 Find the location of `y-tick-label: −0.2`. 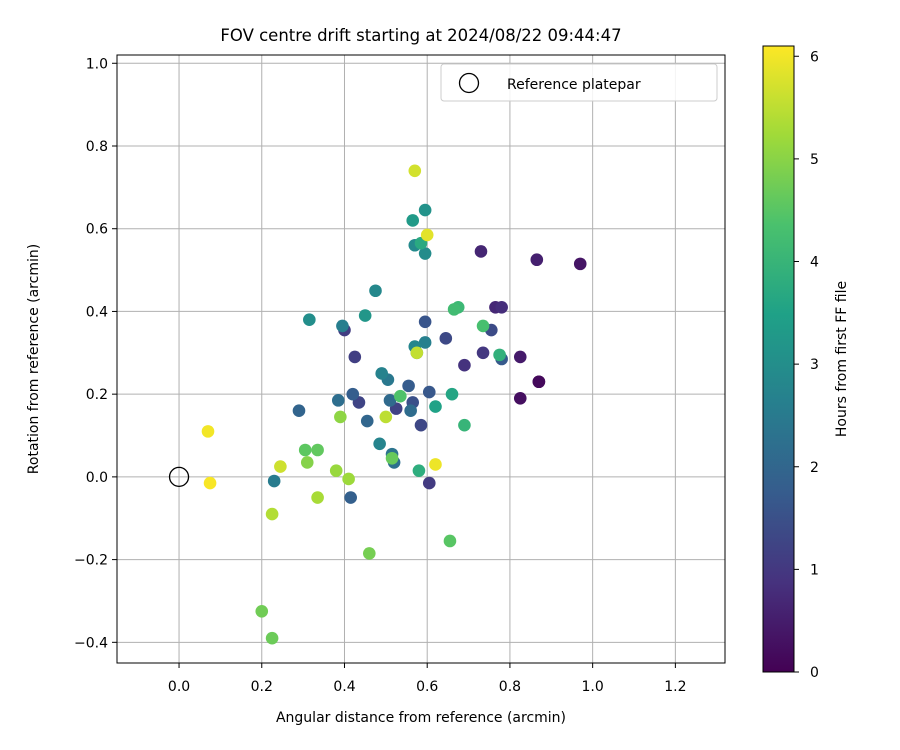

y-tick-label: −0.2 is located at coordinates (91, 561).